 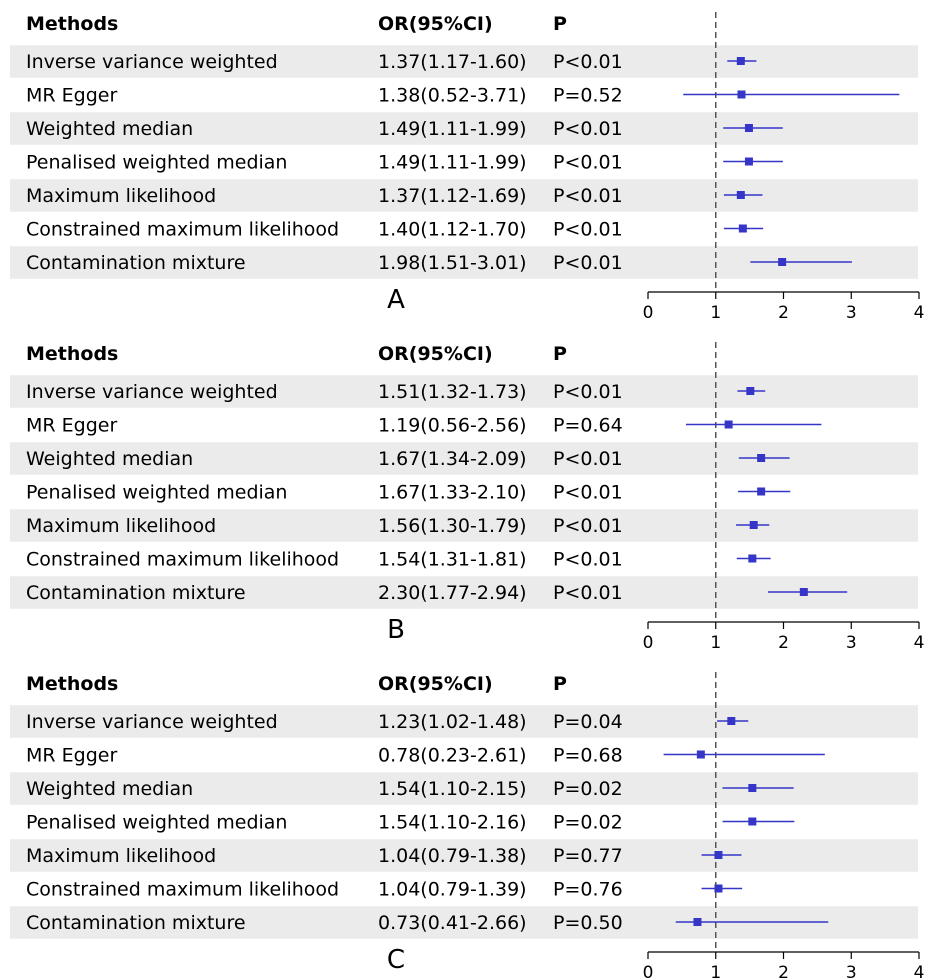 I want to click on or-ci-value: 1.04(0.79-1.38), so click(x=452, y=856).